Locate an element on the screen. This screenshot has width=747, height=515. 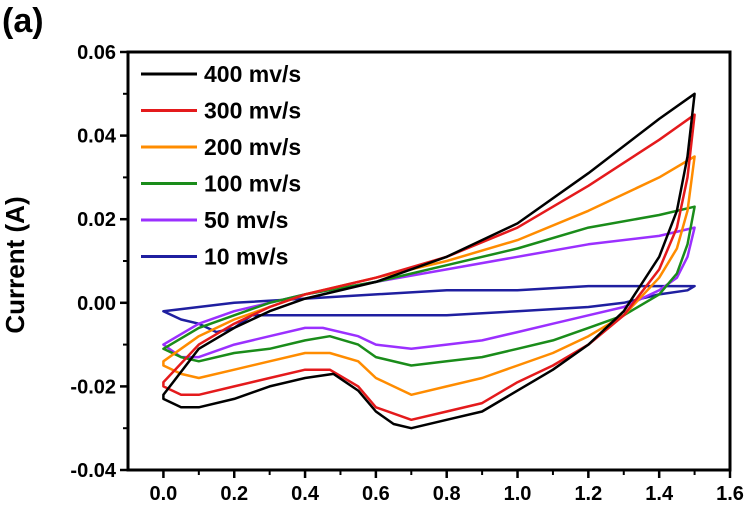
x-tick-label: 0.4 is located at coordinates (305, 494).